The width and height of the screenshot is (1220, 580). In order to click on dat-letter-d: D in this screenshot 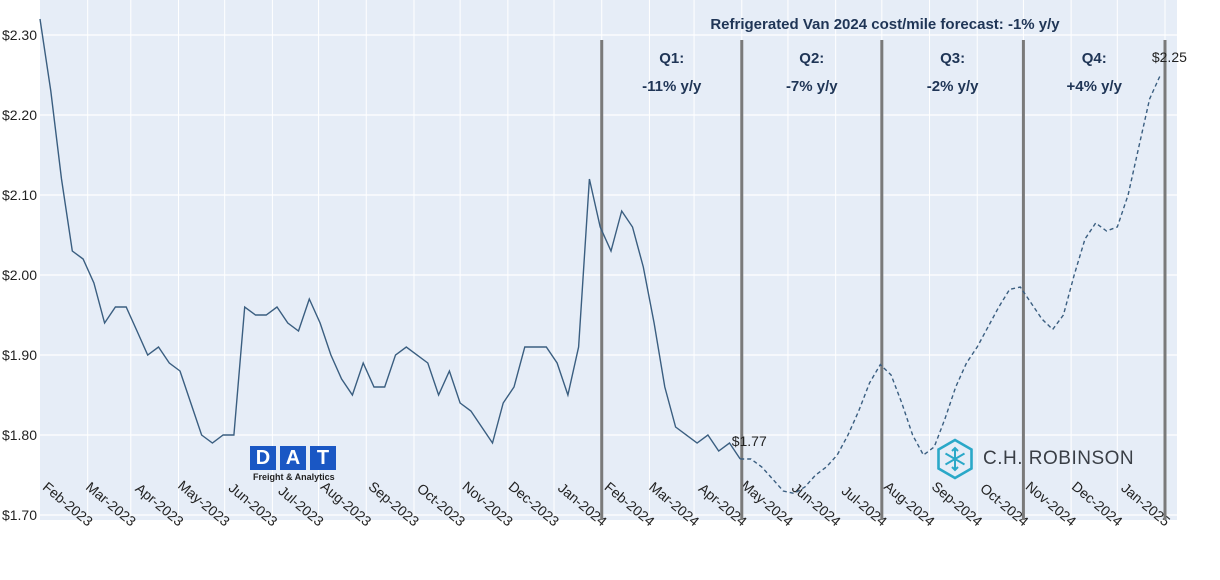, I will do `click(263, 458)`.